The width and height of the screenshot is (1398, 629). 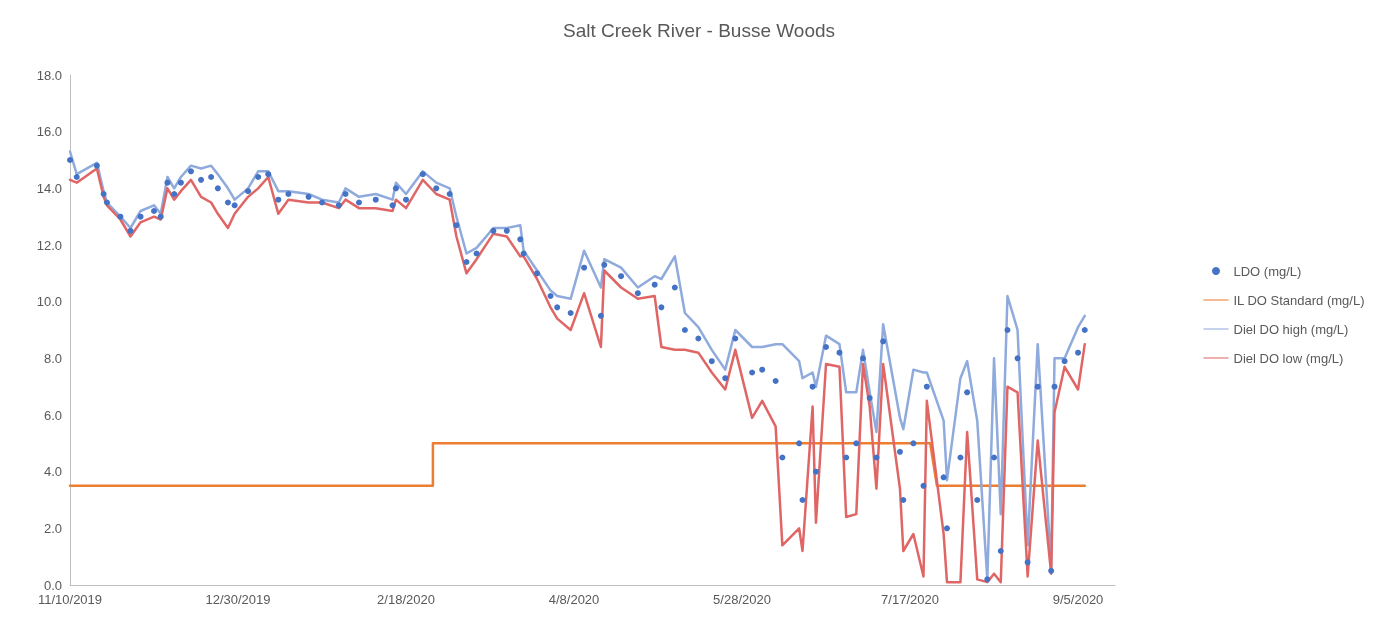 I want to click on y-tick-label: 14.0, so click(x=49, y=188).